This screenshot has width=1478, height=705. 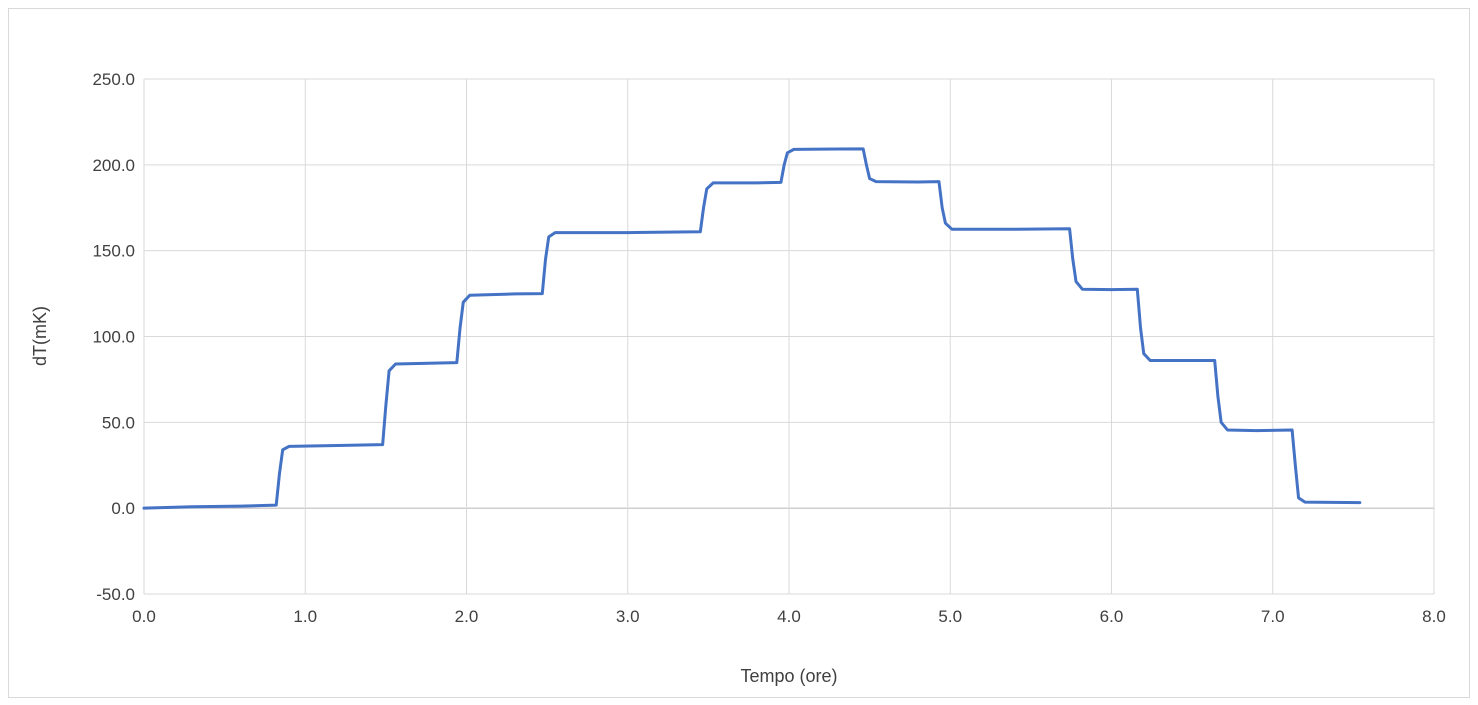 What do you see at coordinates (1273, 616) in the screenshot?
I see `x-tick-label: 7.0` at bounding box center [1273, 616].